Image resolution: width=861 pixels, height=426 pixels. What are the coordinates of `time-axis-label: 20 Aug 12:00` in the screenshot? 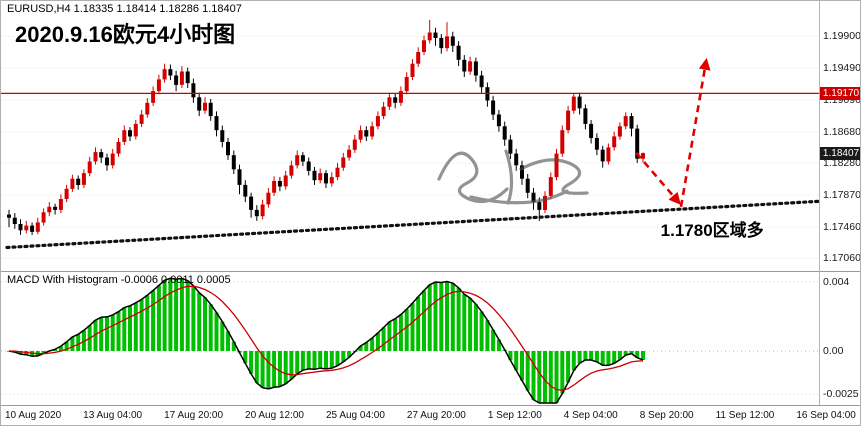 It's located at (274, 415).